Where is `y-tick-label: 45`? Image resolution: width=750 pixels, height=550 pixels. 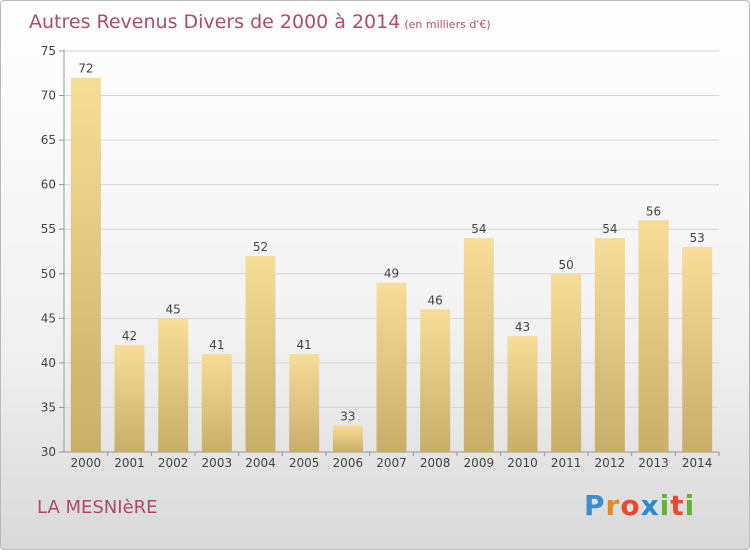
y-tick-label: 45 is located at coordinates (48, 318).